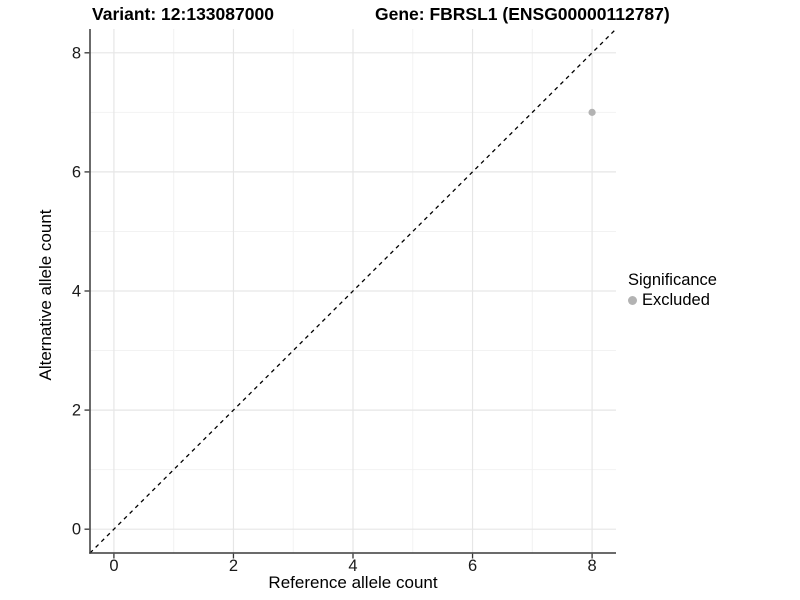  I want to click on variant-title: Variant: 12:133087000, so click(183, 14).